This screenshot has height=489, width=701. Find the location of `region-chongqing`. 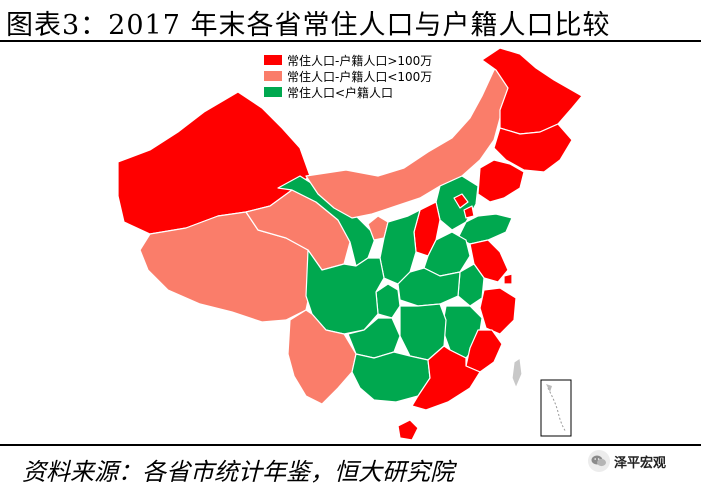

region-chongqing is located at coordinates (388, 301).